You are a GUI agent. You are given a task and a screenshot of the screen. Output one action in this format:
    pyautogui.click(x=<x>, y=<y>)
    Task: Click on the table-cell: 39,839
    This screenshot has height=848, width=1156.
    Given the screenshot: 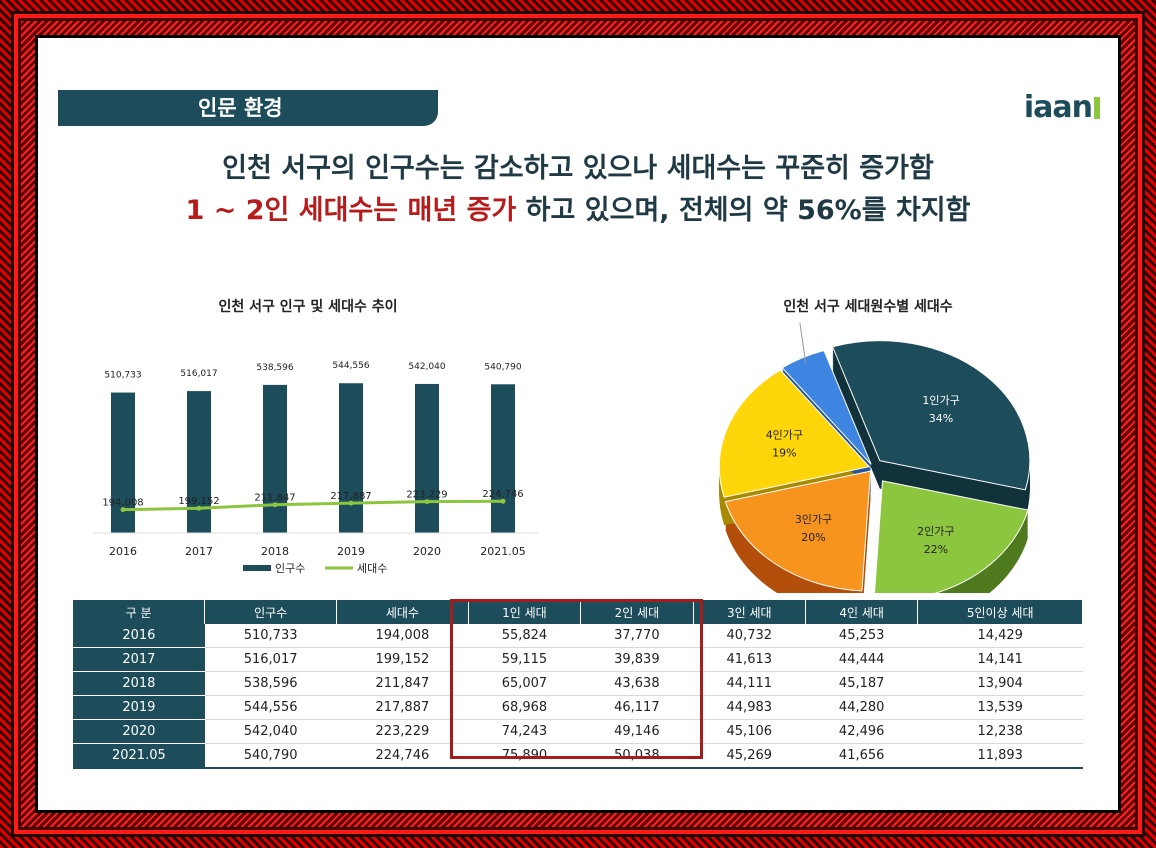 What is the action you would take?
    pyautogui.click(x=637, y=659)
    